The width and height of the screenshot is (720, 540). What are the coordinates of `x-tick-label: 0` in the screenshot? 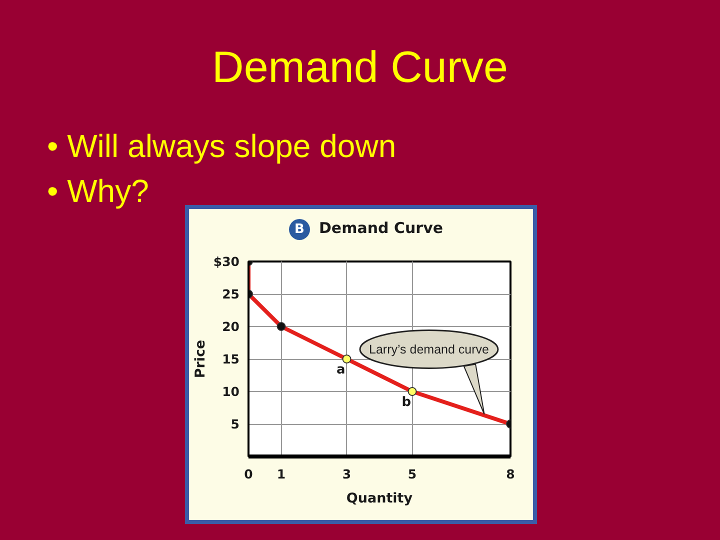 It's located at (249, 474).